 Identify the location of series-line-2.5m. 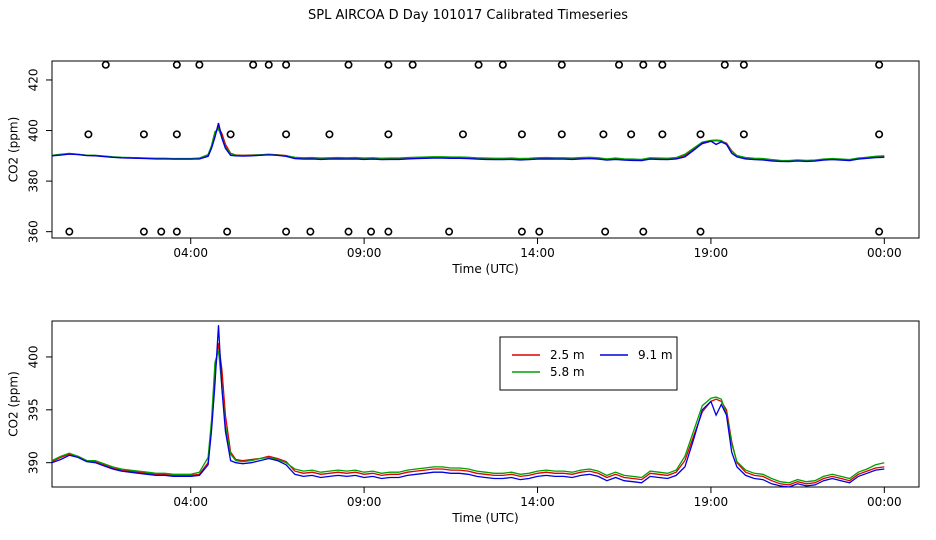
(468, 143).